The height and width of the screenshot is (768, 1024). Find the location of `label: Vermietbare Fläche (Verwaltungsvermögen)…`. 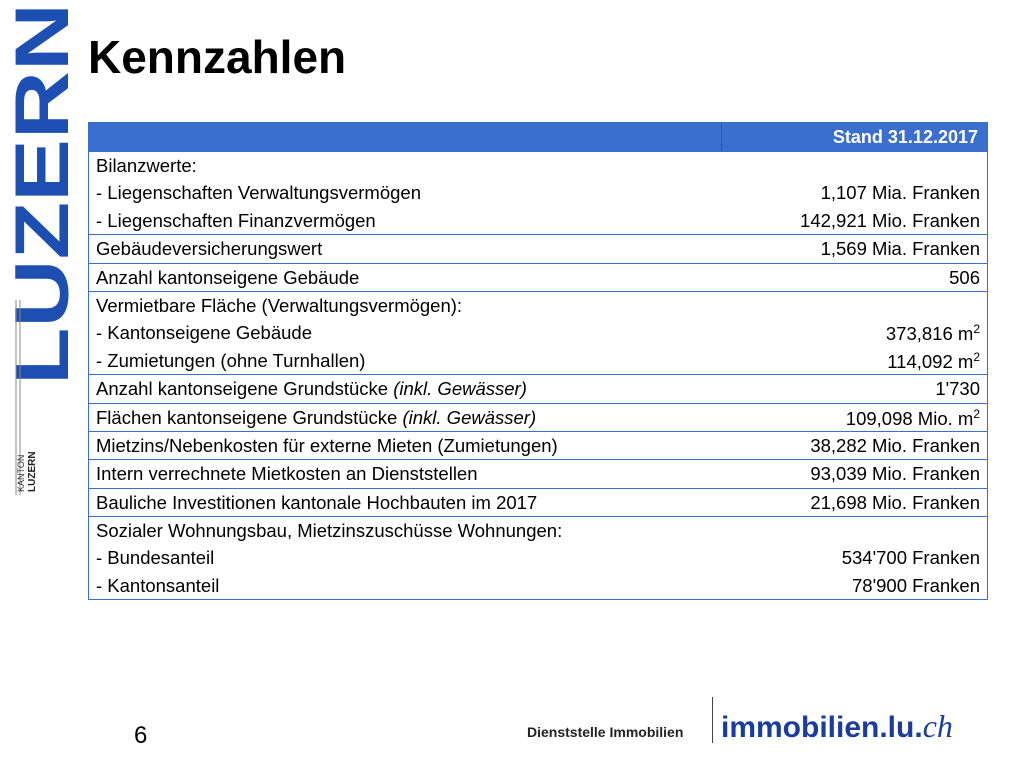

label: Vermietbare Fläche (Verwaltungsvermögen)… is located at coordinates (279, 305).